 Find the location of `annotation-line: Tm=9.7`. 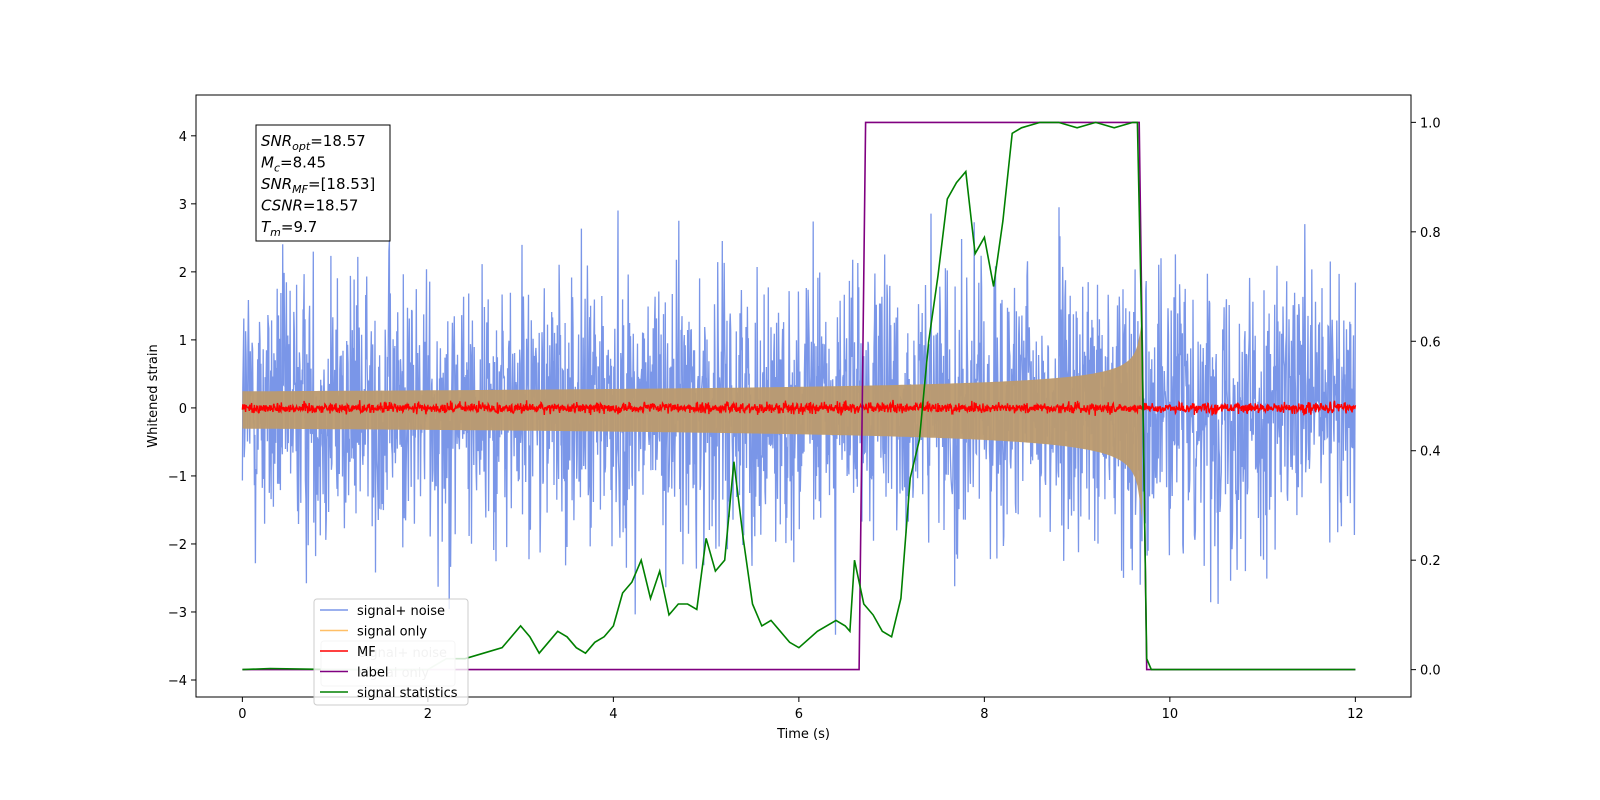

annotation-line: Tm=9.7 is located at coordinates (289, 228).